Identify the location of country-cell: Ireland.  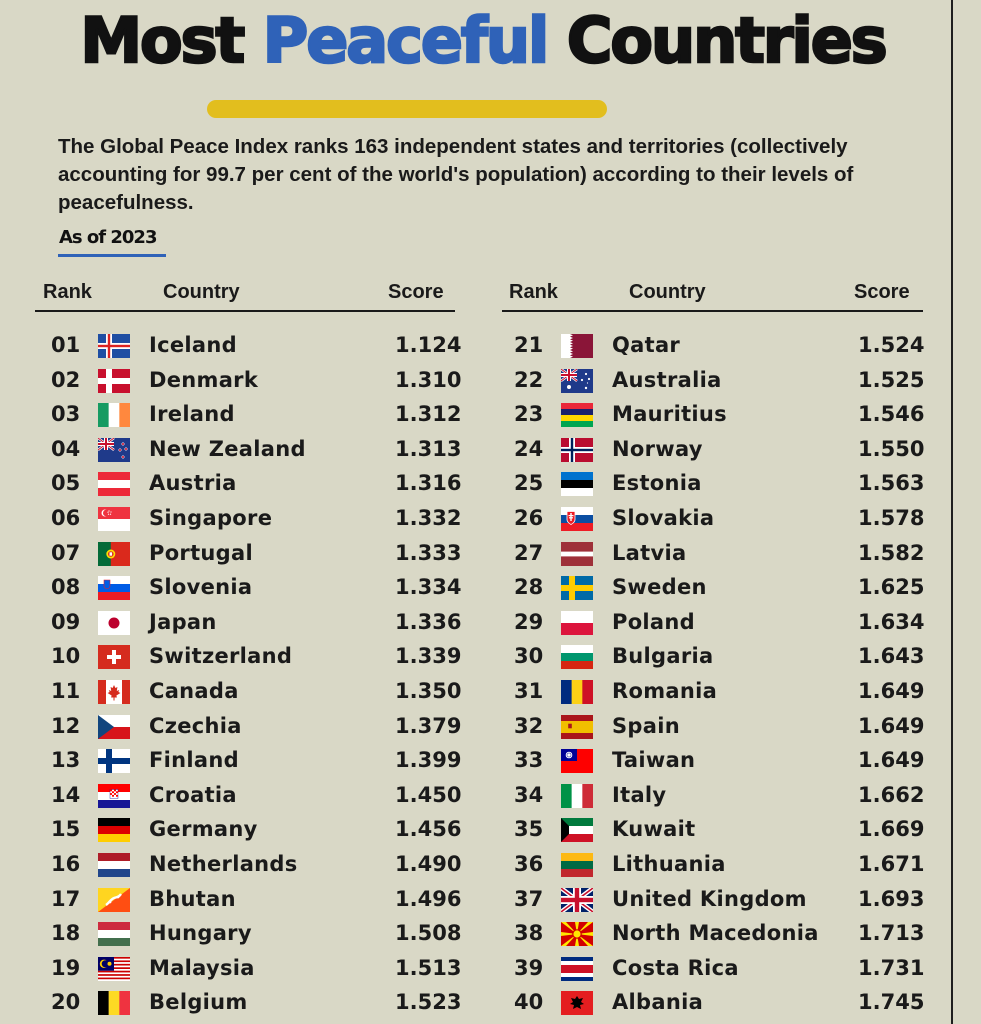
(192, 414).